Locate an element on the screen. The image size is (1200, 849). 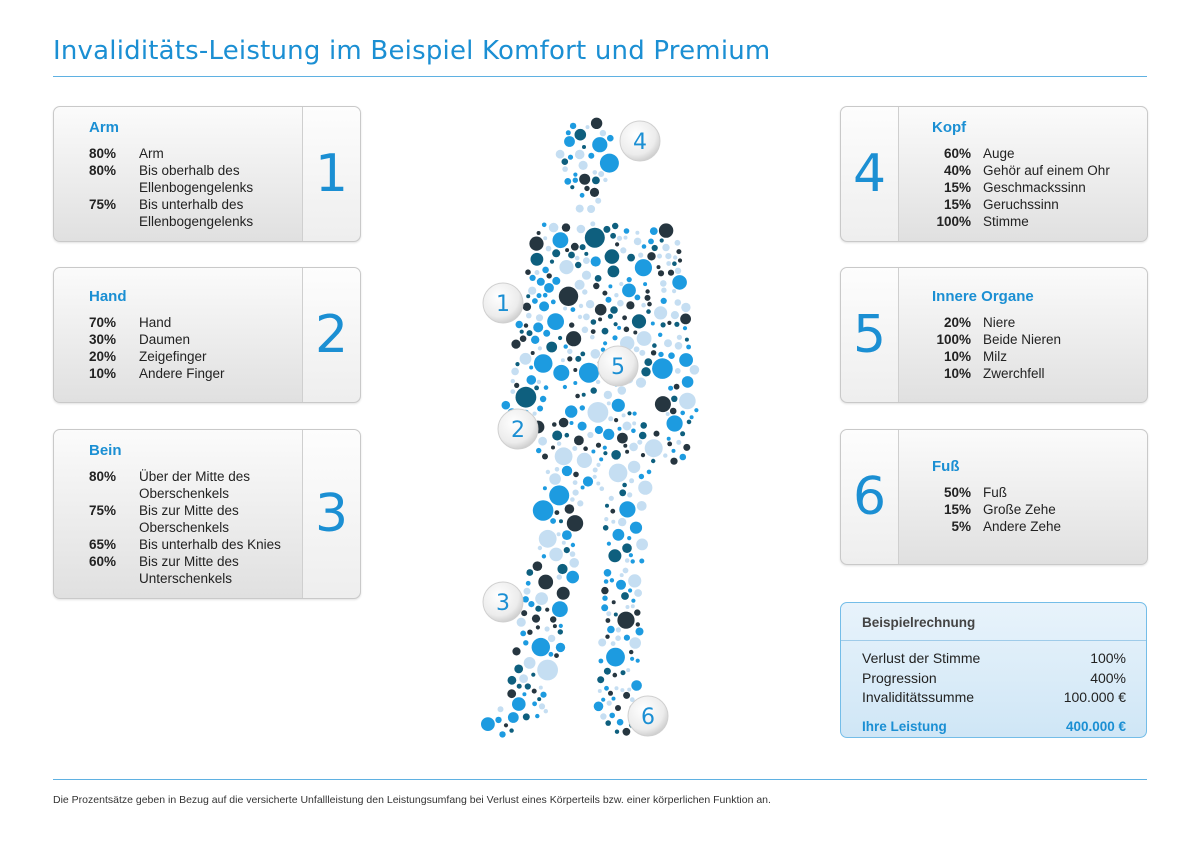
figure-marker: 5 is located at coordinates (618, 366).